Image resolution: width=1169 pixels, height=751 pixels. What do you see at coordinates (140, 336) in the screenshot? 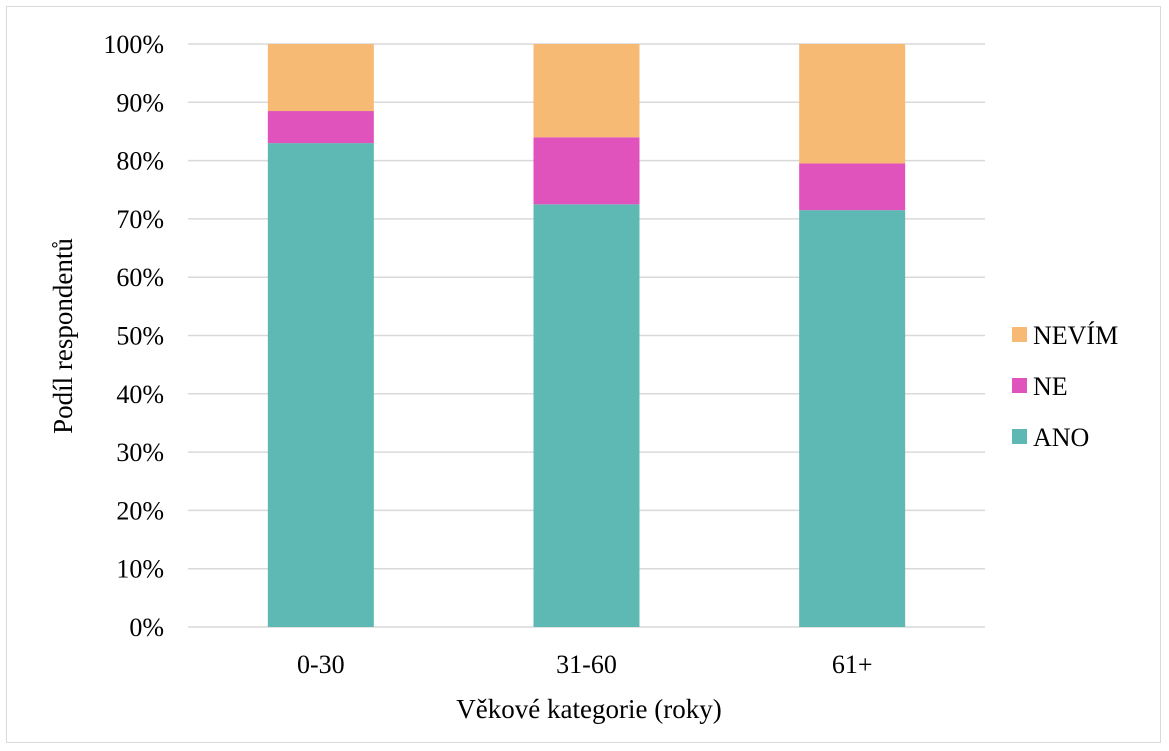
I see `y-tick-label: 50%` at bounding box center [140, 336].